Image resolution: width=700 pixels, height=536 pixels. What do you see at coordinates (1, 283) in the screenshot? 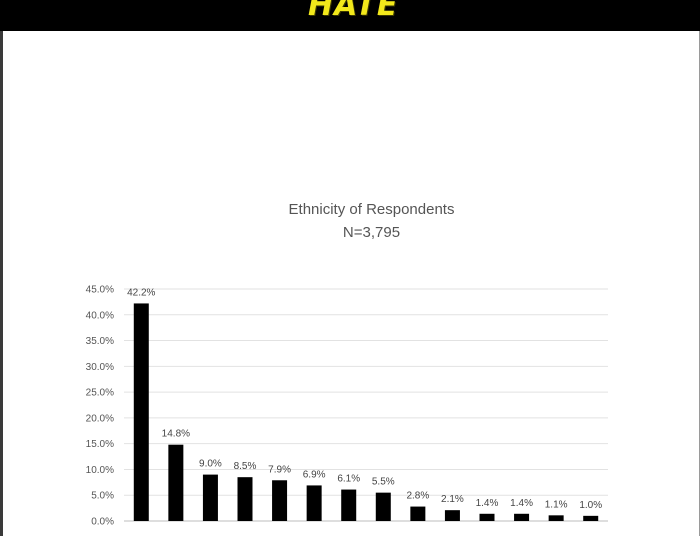
I see `frame-left-border` at bounding box center [1, 283].